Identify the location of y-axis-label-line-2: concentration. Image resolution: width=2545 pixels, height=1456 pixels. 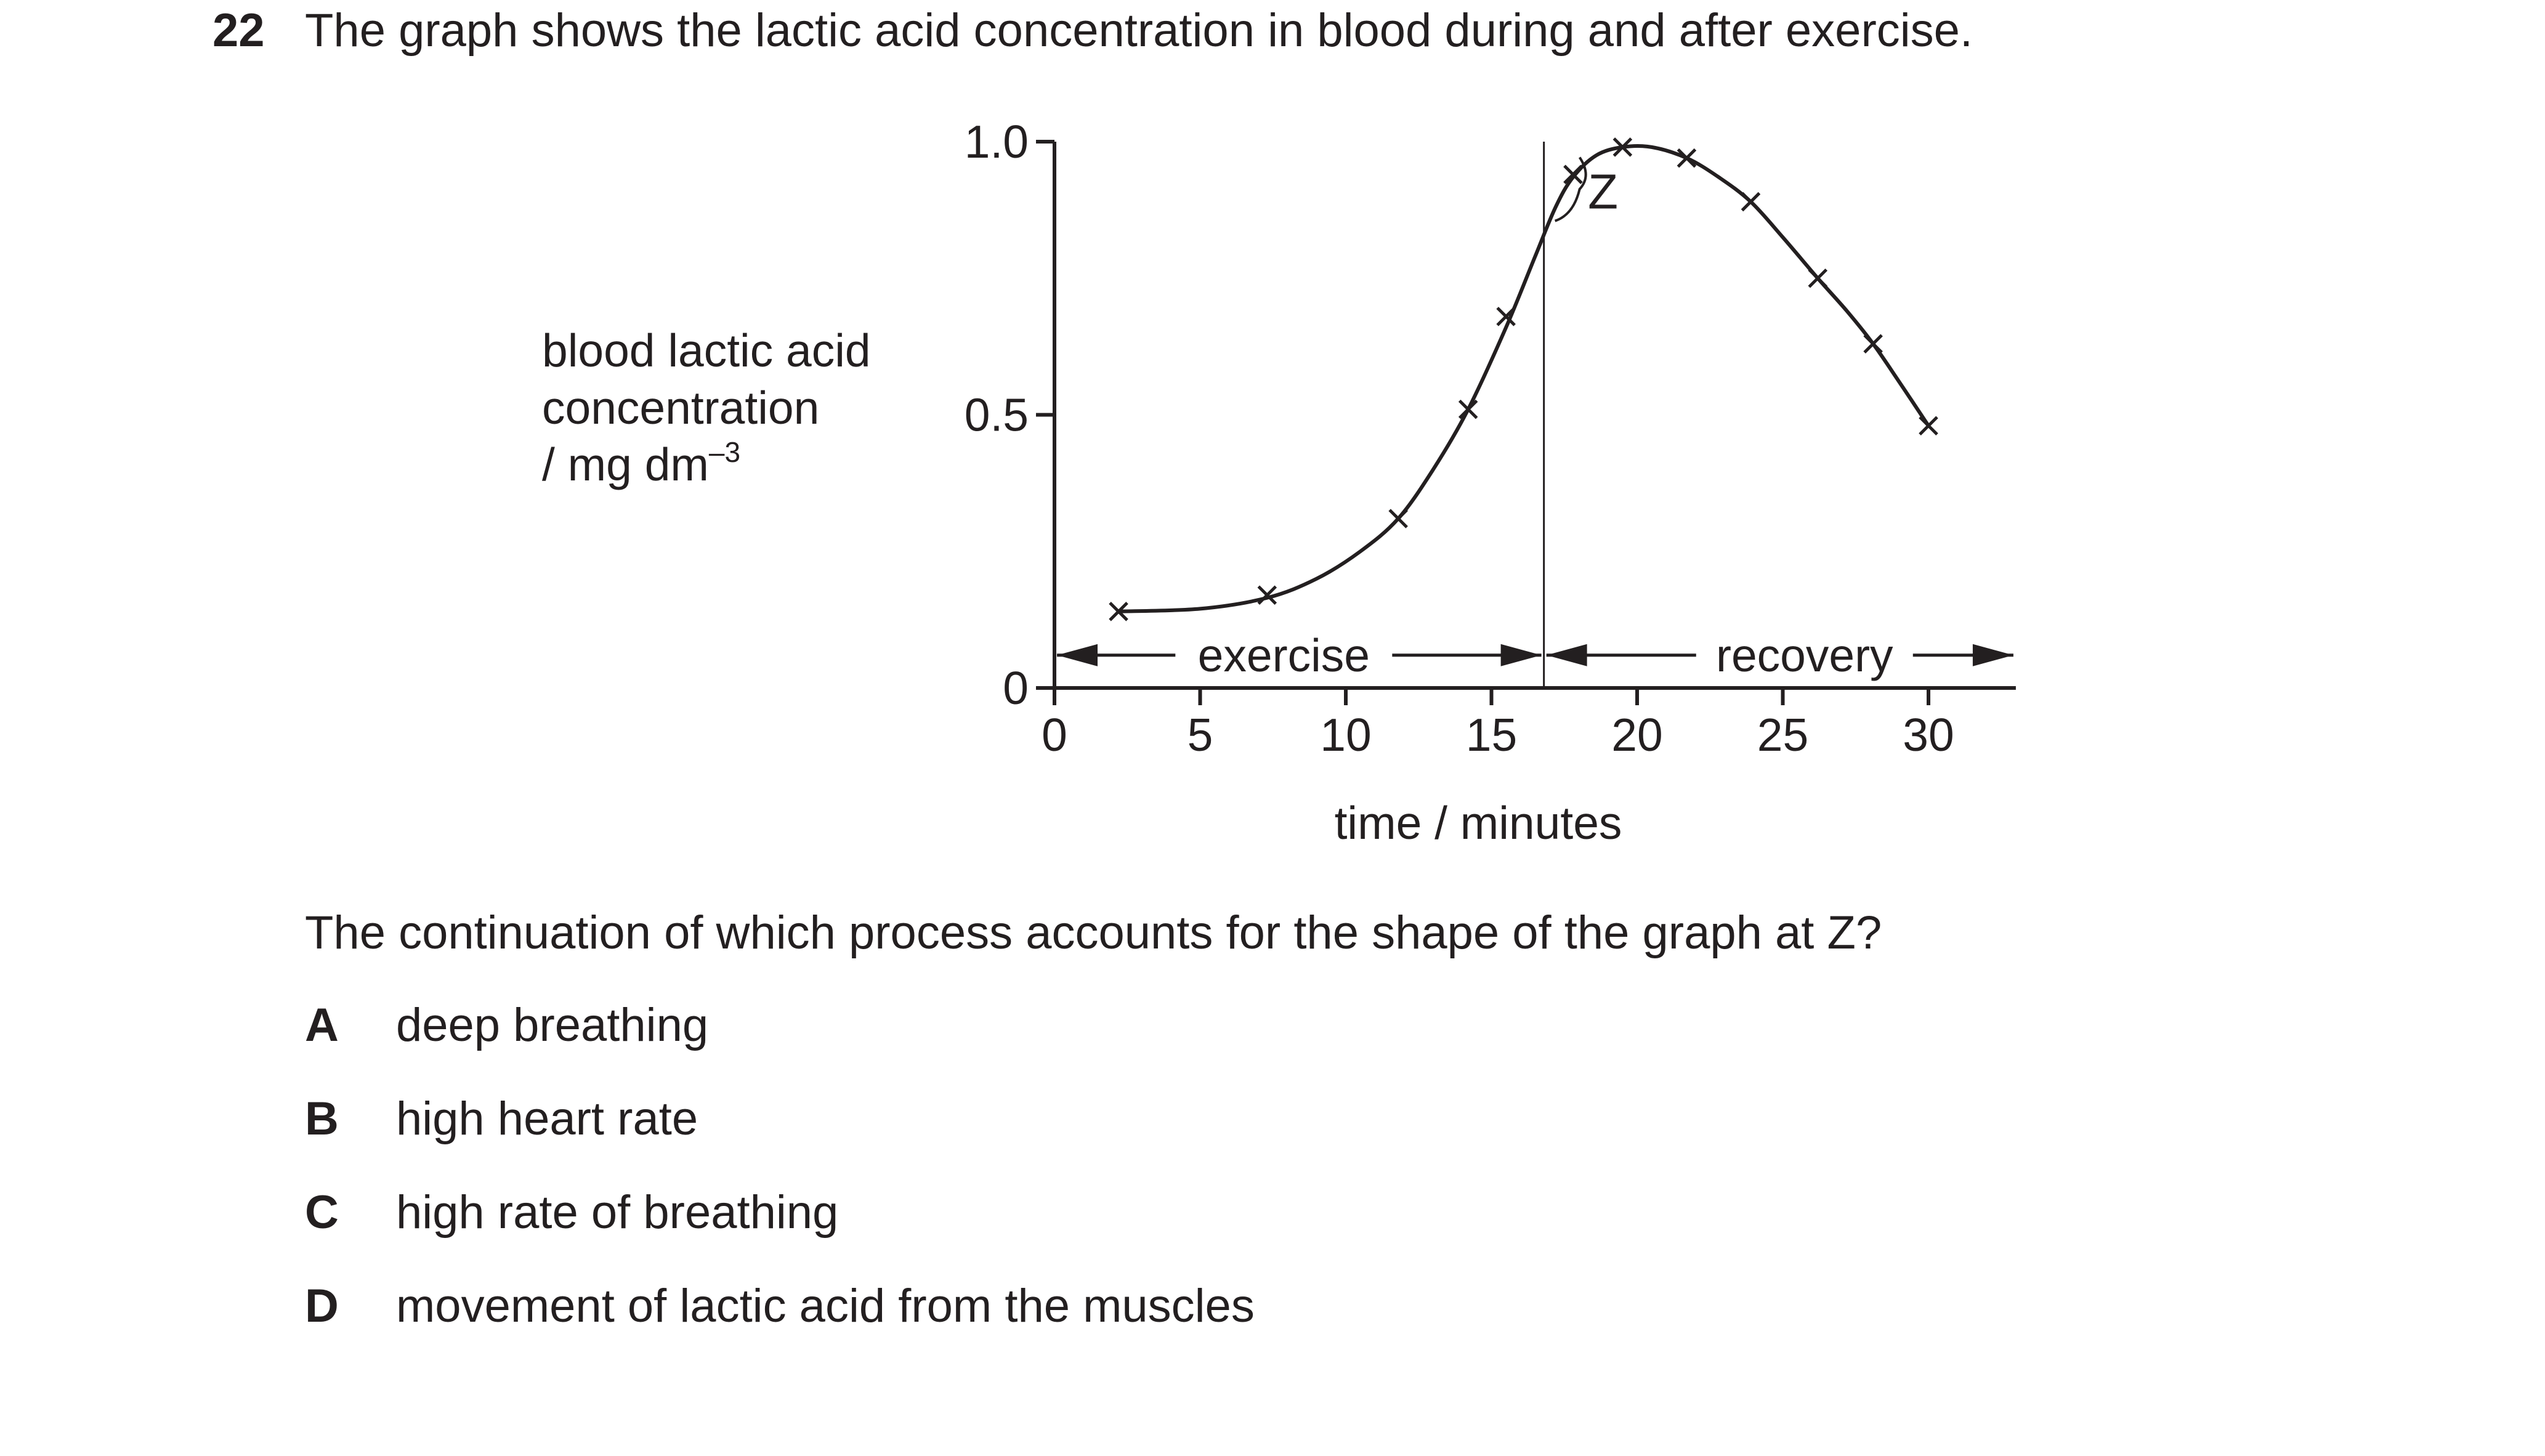
(680, 408).